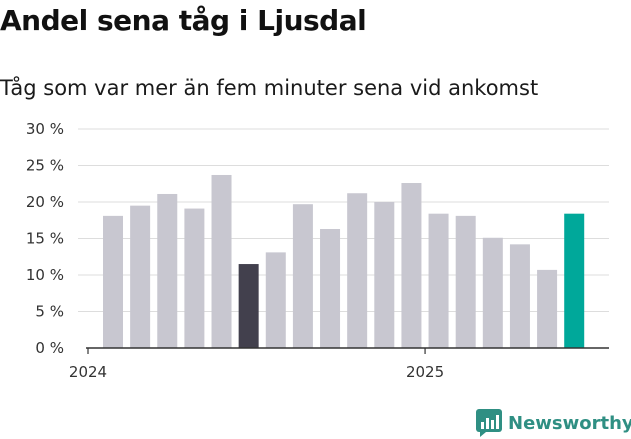 This screenshot has height=439, width=631. I want to click on x-tick-label: 2024, so click(88, 372).